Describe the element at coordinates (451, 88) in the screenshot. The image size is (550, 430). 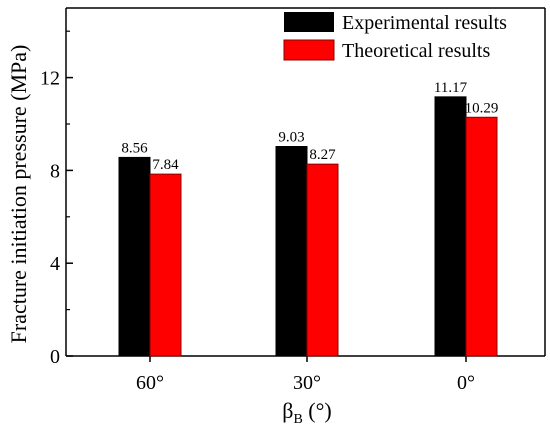
I see `data-label-experimental: 11.17` at that location.